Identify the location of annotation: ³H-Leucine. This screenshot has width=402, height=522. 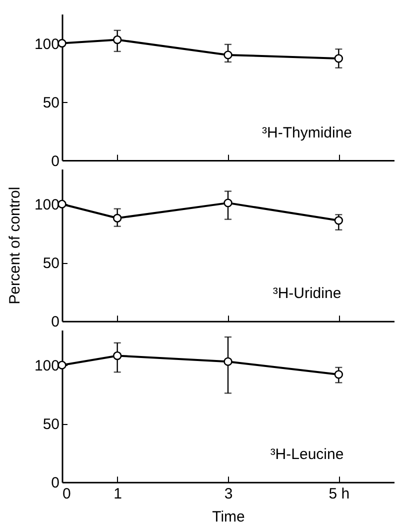
(307, 455).